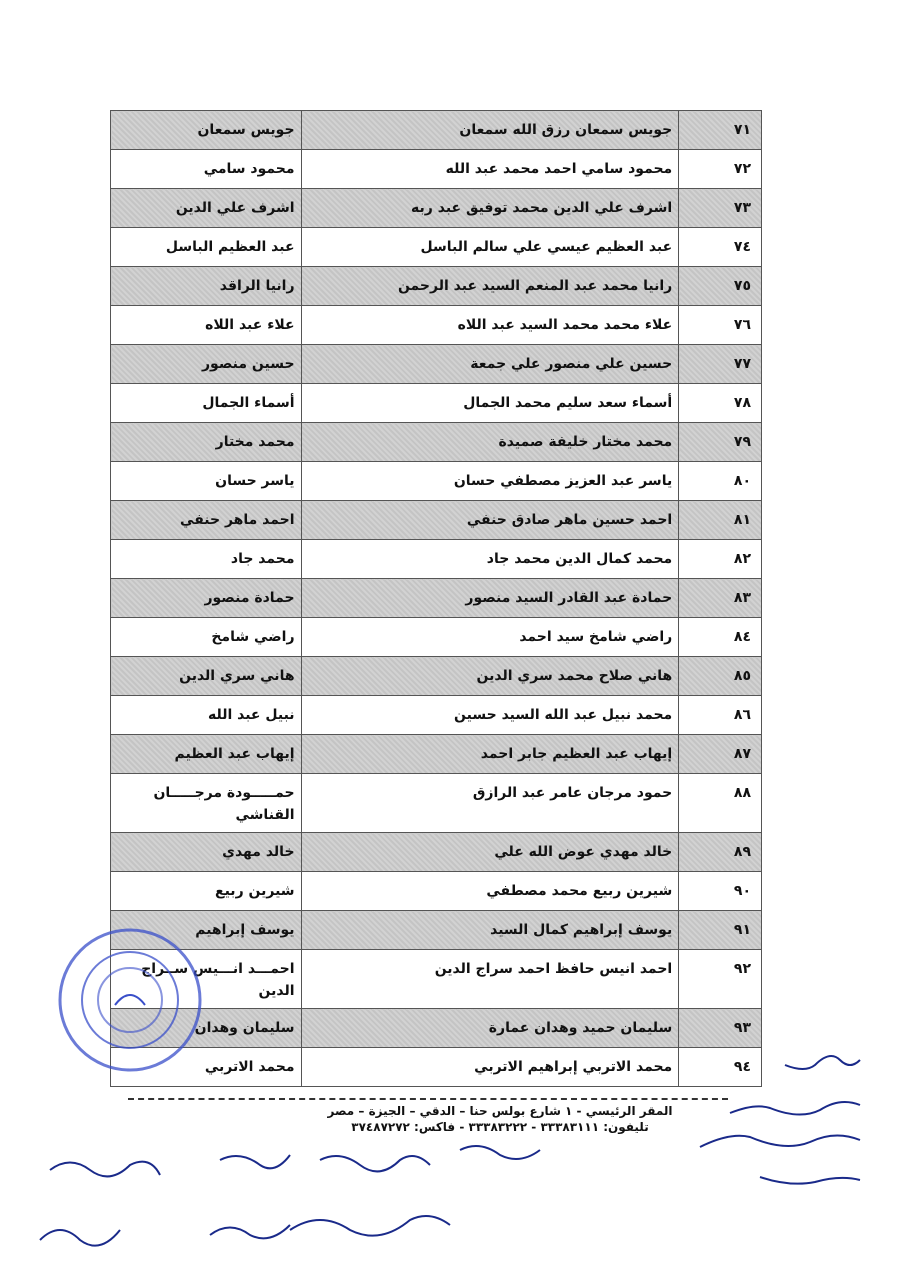 This screenshot has width=905, height=1280. What do you see at coordinates (206, 364) in the screenshot?
I see `short-name-cell: حسين منصور` at bounding box center [206, 364].